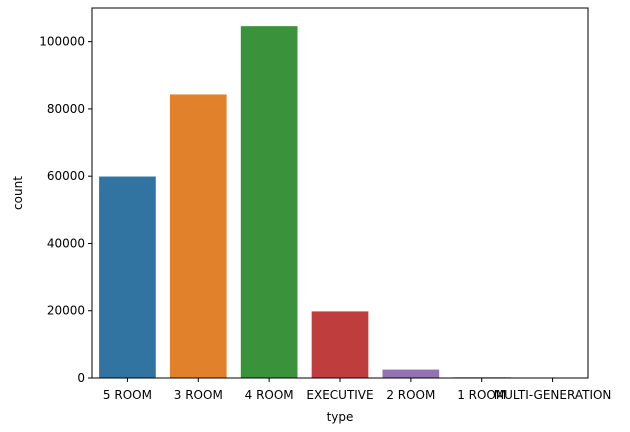  I want to click on y-tick-label: 80000, so click(66, 109).